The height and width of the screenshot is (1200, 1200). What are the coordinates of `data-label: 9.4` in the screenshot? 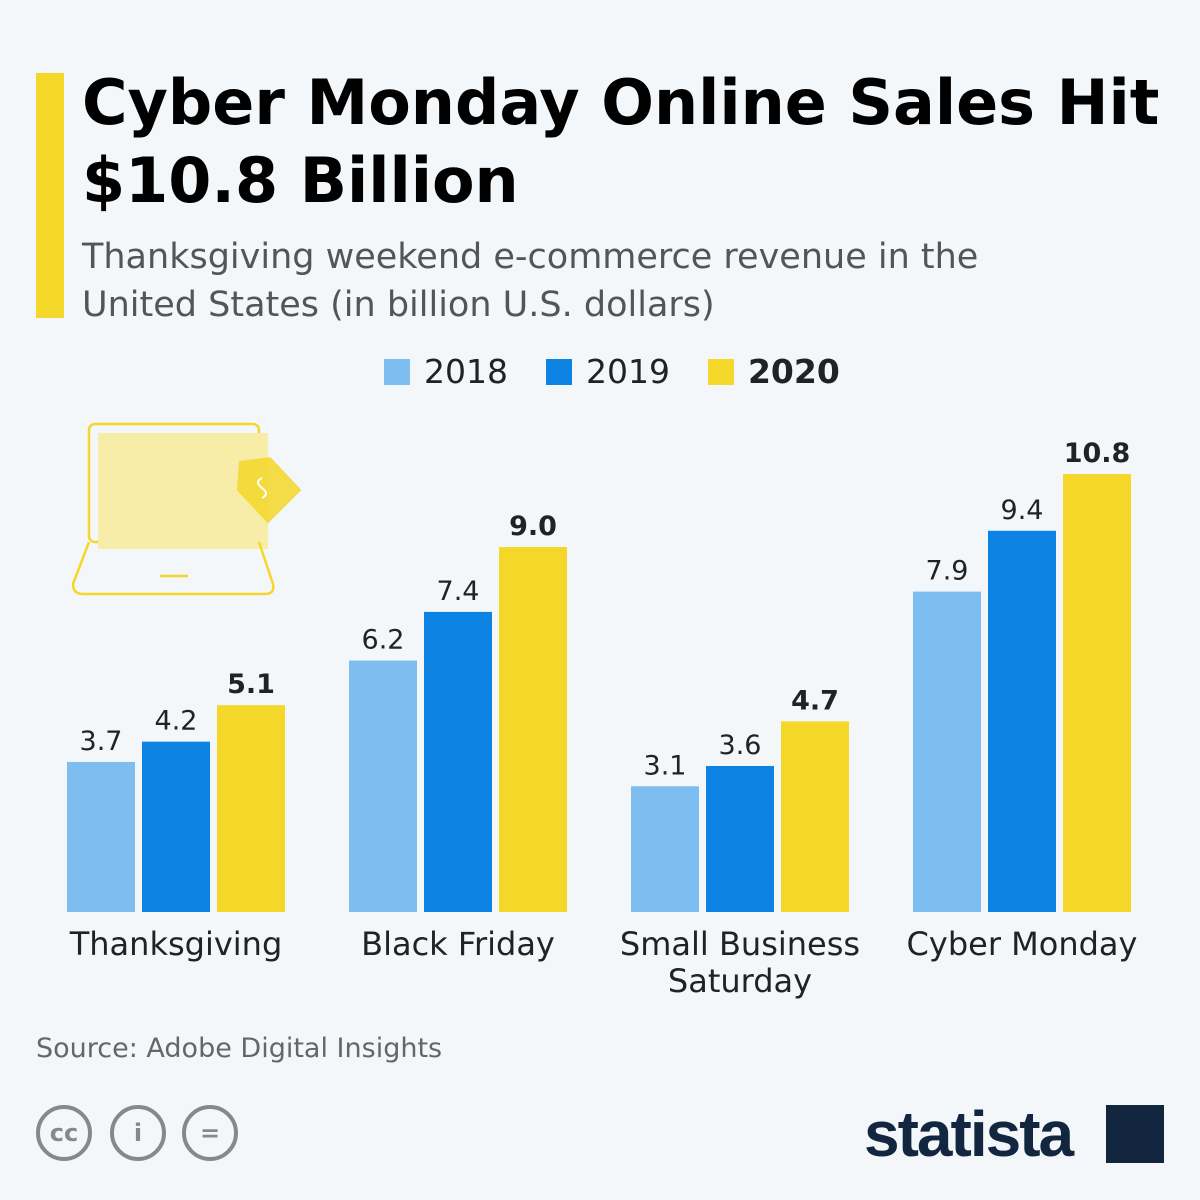 It's located at (1022, 510).